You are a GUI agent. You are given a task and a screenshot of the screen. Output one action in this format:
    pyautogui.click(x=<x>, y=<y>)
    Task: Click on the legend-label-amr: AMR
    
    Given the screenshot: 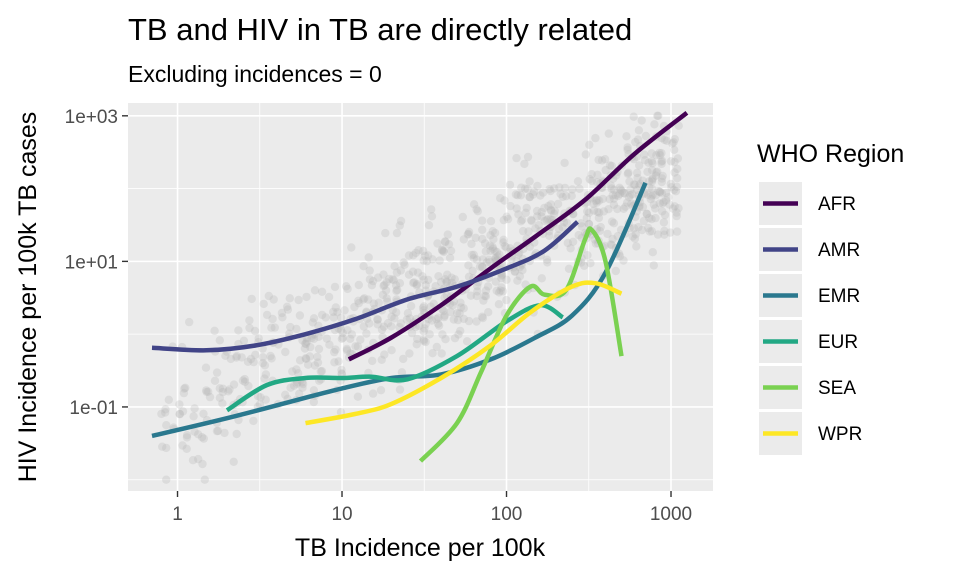 What is the action you would take?
    pyautogui.click(x=839, y=250)
    